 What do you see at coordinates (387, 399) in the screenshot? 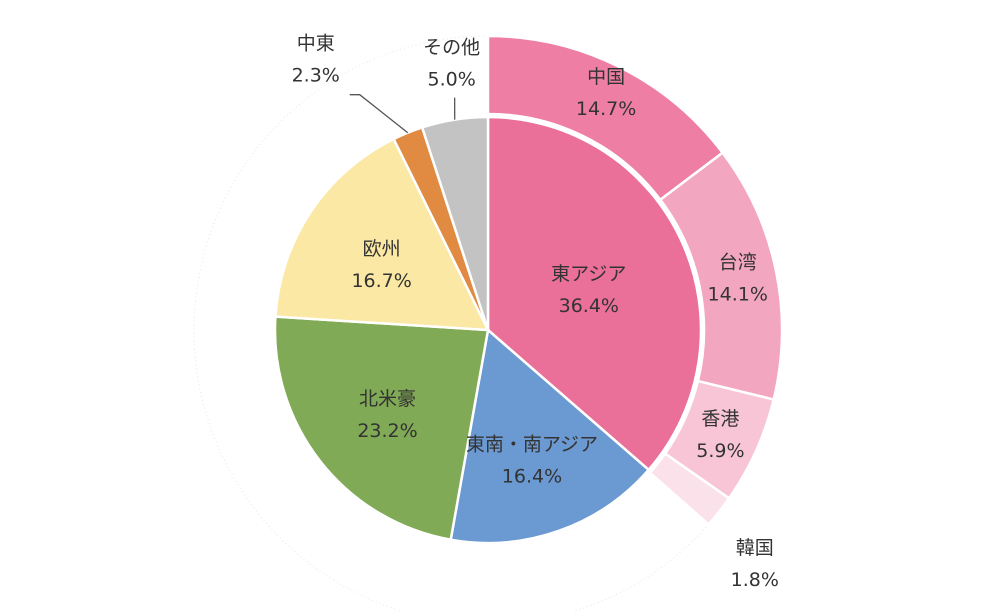
I see `inner-2-name-label: 北米豪` at bounding box center [387, 399].